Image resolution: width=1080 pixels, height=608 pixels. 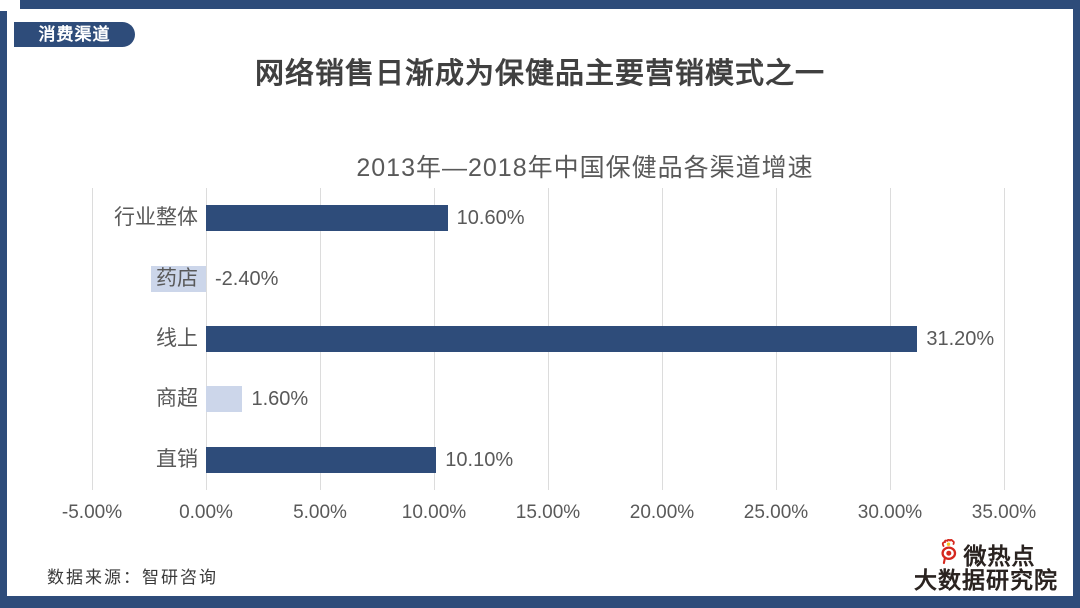 What do you see at coordinates (280, 399) in the screenshot?
I see `value-label-商超: 1.60%` at bounding box center [280, 399].